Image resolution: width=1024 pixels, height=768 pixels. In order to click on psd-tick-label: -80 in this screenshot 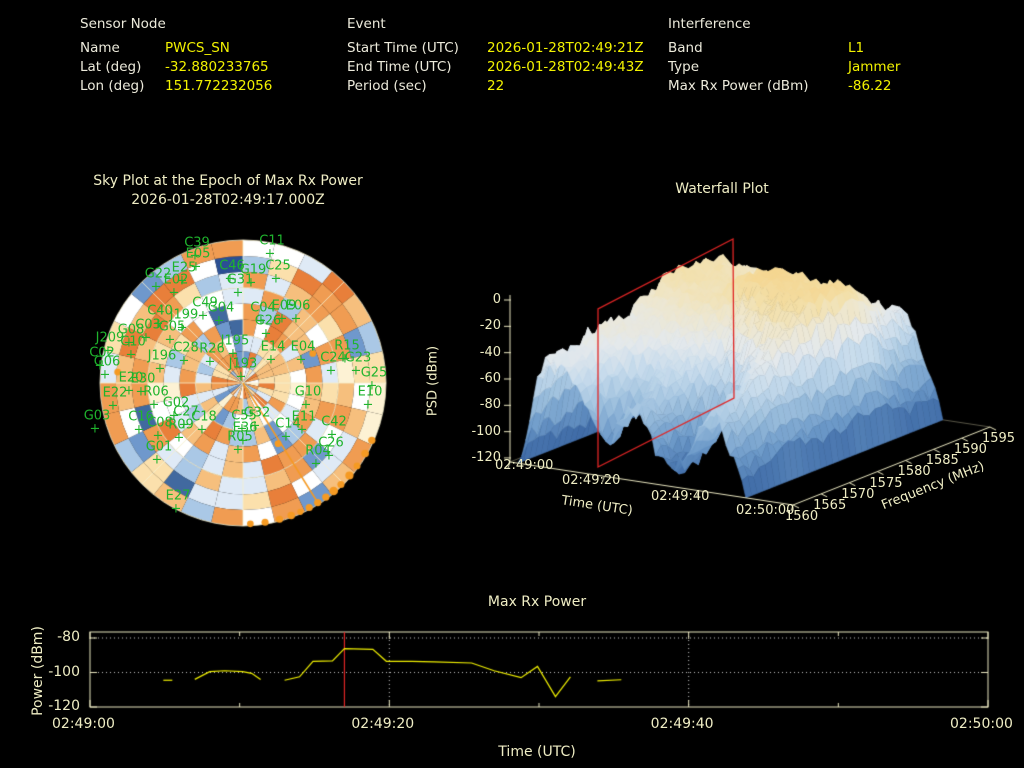, I will do `click(490, 405)`.